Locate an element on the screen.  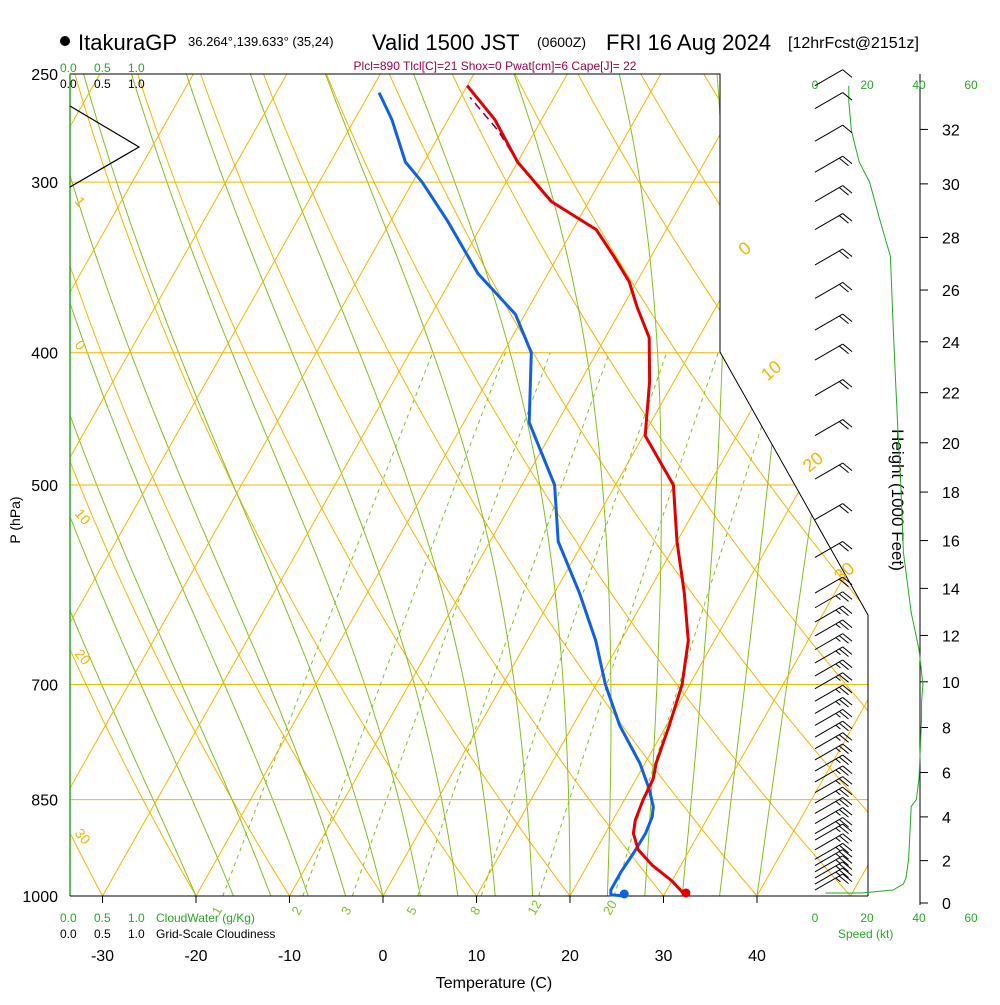
wind-speed-profile is located at coordinates (874, 489).